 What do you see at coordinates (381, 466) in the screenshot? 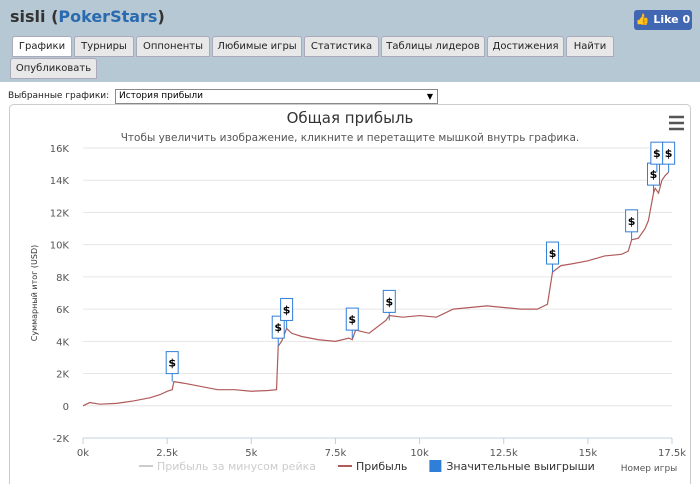
I see `legend-label: Прибыль` at bounding box center [381, 466].